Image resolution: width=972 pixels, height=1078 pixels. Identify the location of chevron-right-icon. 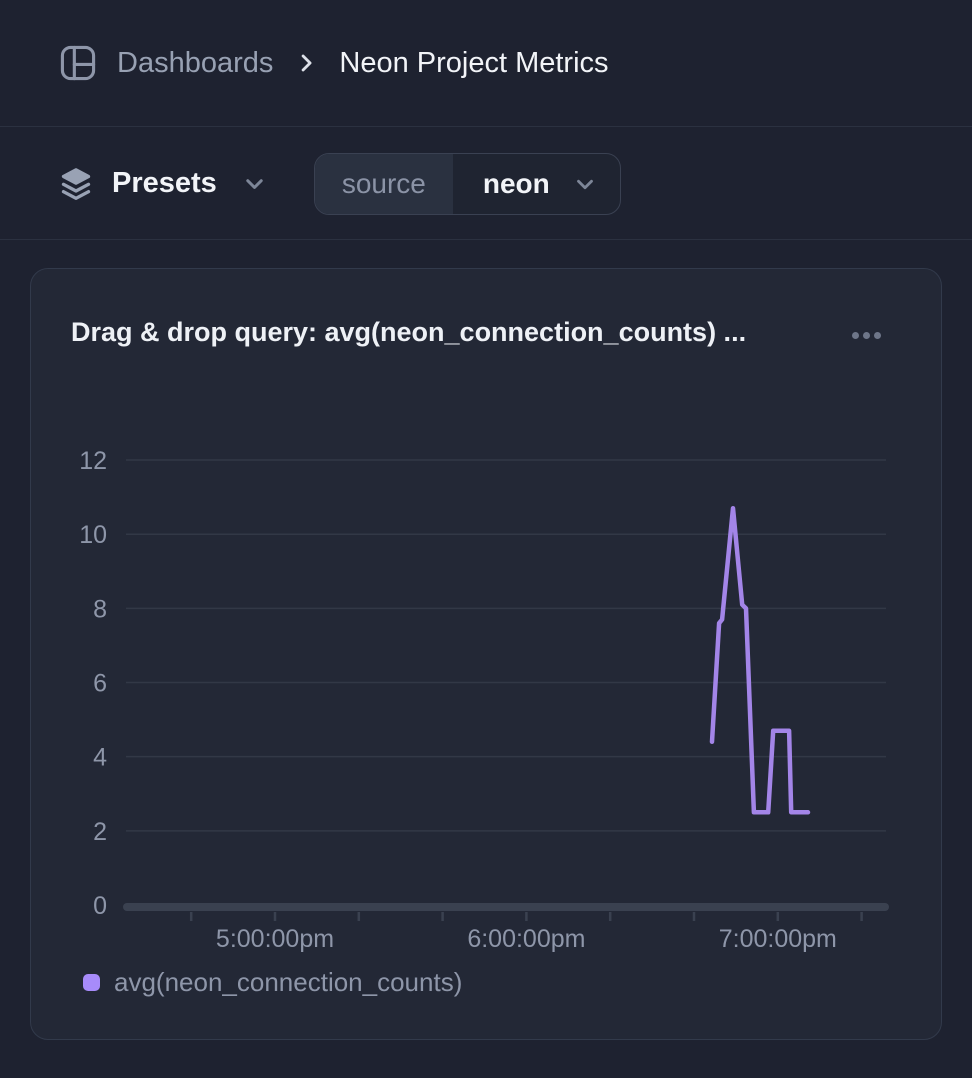
(306, 63).